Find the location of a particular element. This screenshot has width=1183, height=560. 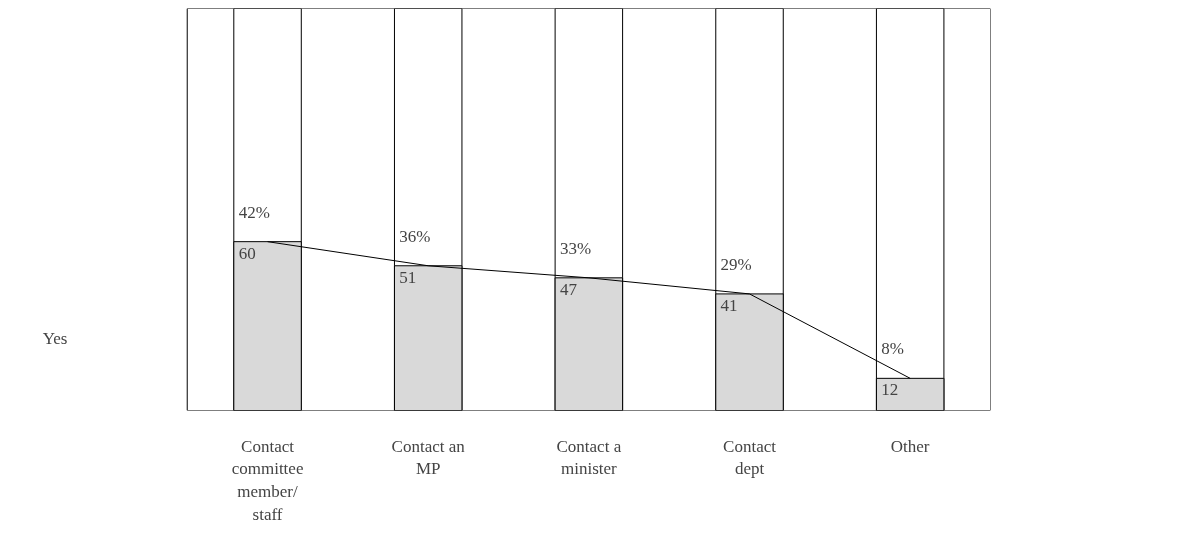

x-tick-label: Contact committee member/ staff is located at coordinates (267, 480).